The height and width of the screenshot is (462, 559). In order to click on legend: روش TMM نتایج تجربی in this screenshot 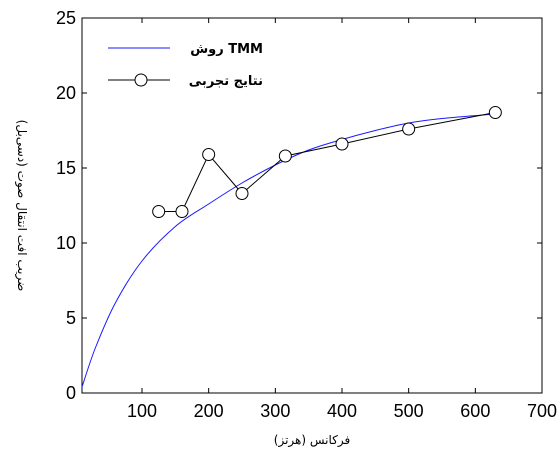, I will do `click(185, 65)`.